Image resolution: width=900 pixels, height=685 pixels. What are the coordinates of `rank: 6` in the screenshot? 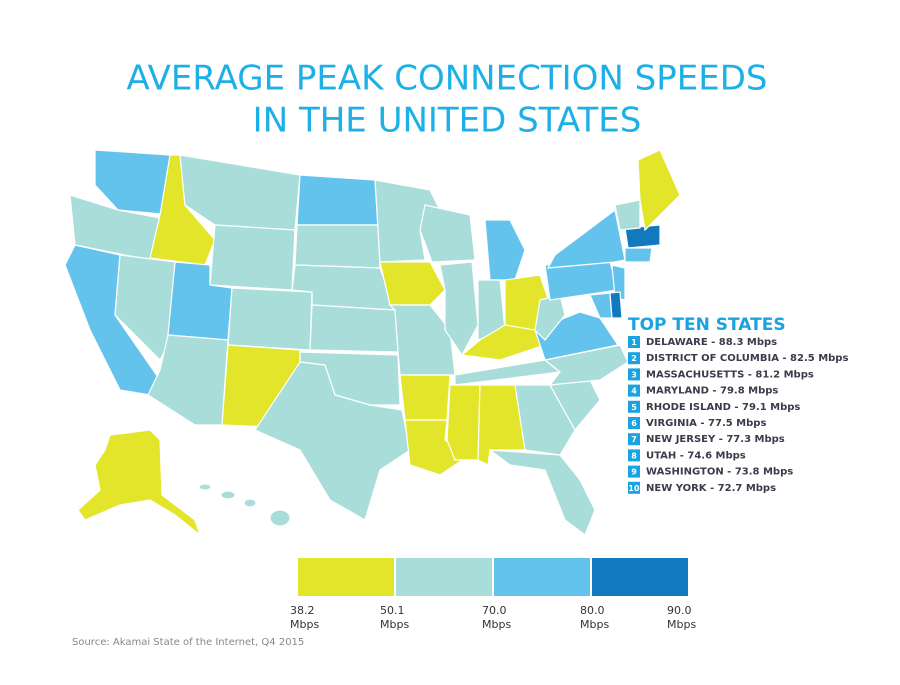 It's located at (634, 423).